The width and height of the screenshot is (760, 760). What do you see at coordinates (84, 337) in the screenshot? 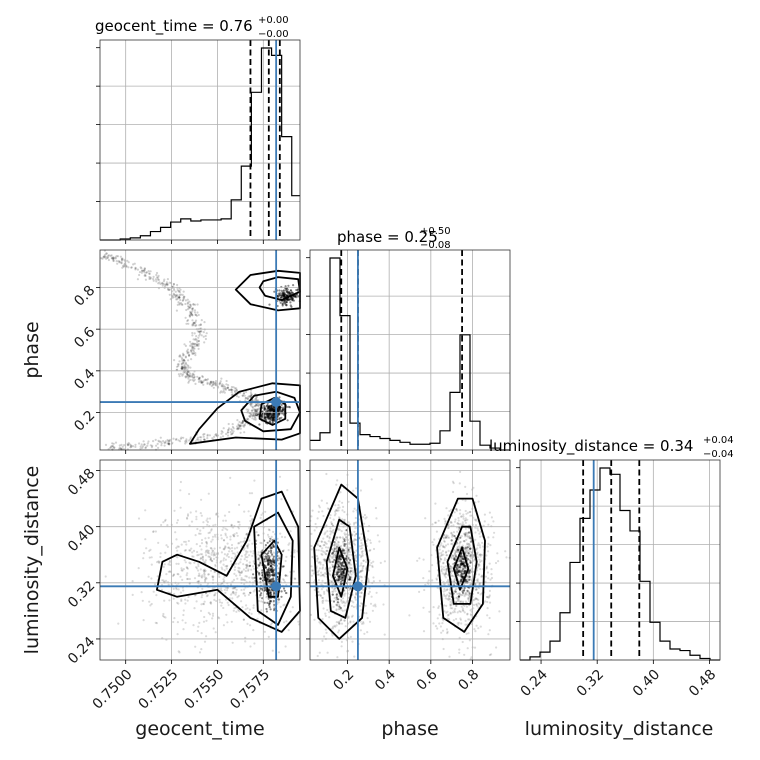
I see `y-tick-label-phase: 0.6` at bounding box center [84, 337].